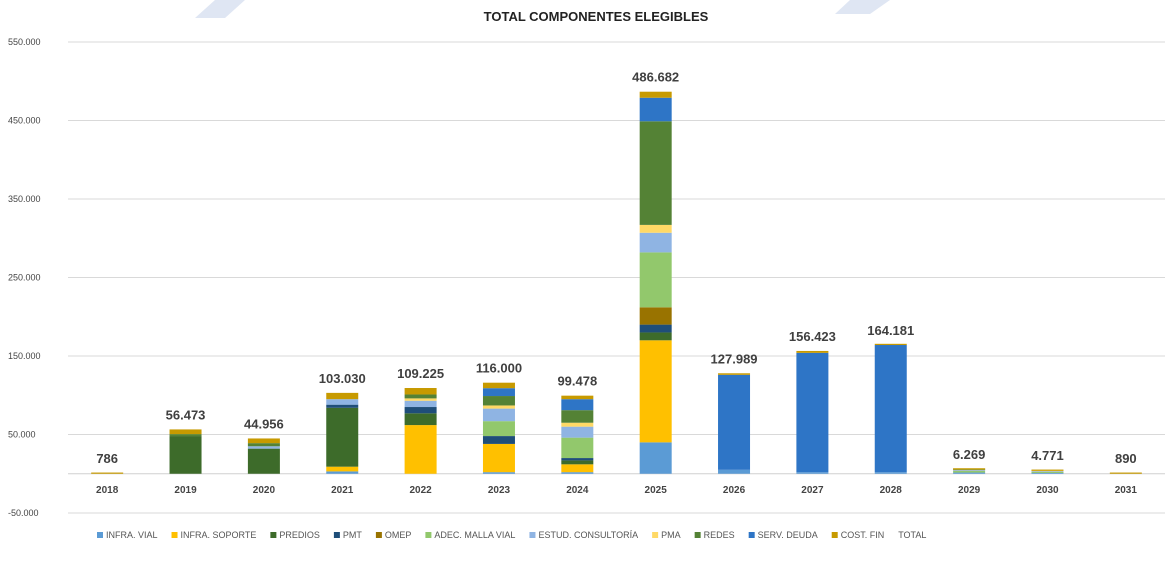  Describe the element at coordinates (498, 429) in the screenshot. I see `bar-segment-adec-malla-vial-2023` at that location.